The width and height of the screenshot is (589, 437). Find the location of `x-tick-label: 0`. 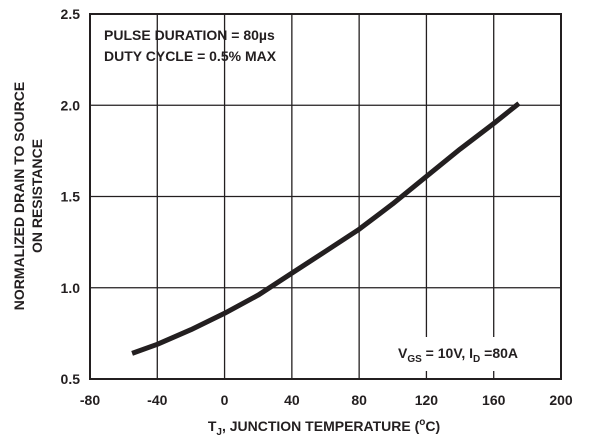

x-tick-label: 0 is located at coordinates (225, 400).